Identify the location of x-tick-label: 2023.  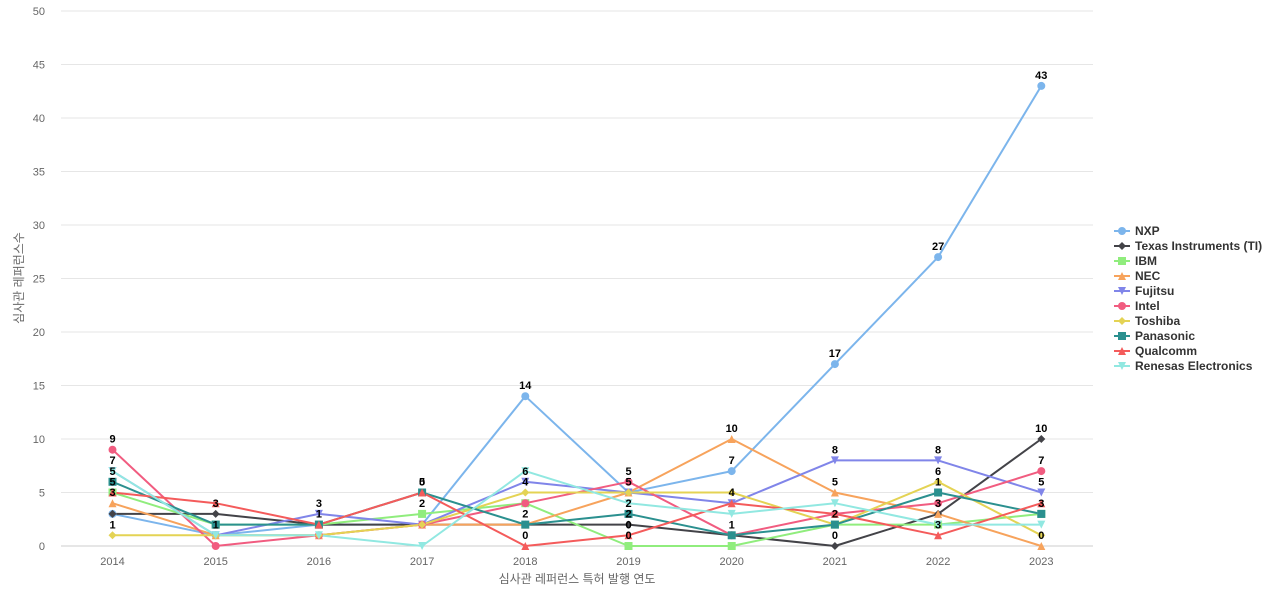
(1041, 562).